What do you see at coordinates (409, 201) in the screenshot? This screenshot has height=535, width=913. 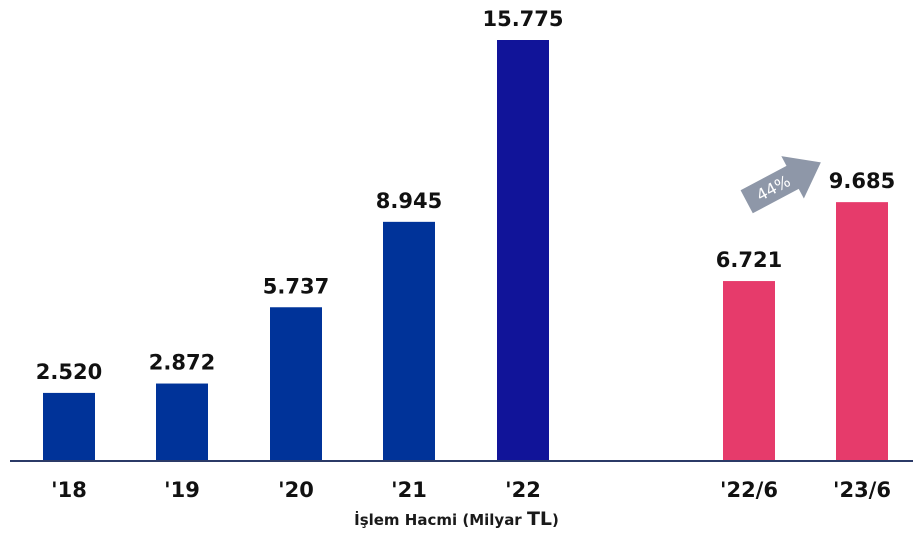 I see `value-label-4: 8.945` at bounding box center [409, 201].